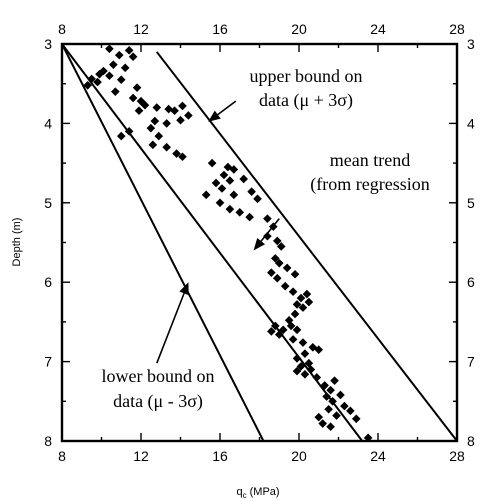 This screenshot has height=501, width=486. Describe the element at coordinates (457, 456) in the screenshot. I see `x-tick-label-bottom: 28` at that location.